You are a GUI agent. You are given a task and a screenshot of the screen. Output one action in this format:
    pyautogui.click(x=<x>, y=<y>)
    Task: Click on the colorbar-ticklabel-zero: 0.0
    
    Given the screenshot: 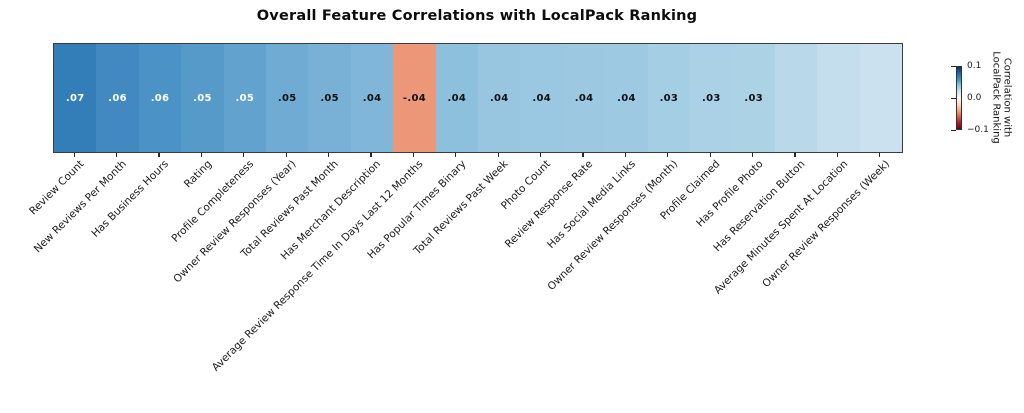 What is the action you would take?
    pyautogui.click(x=974, y=98)
    